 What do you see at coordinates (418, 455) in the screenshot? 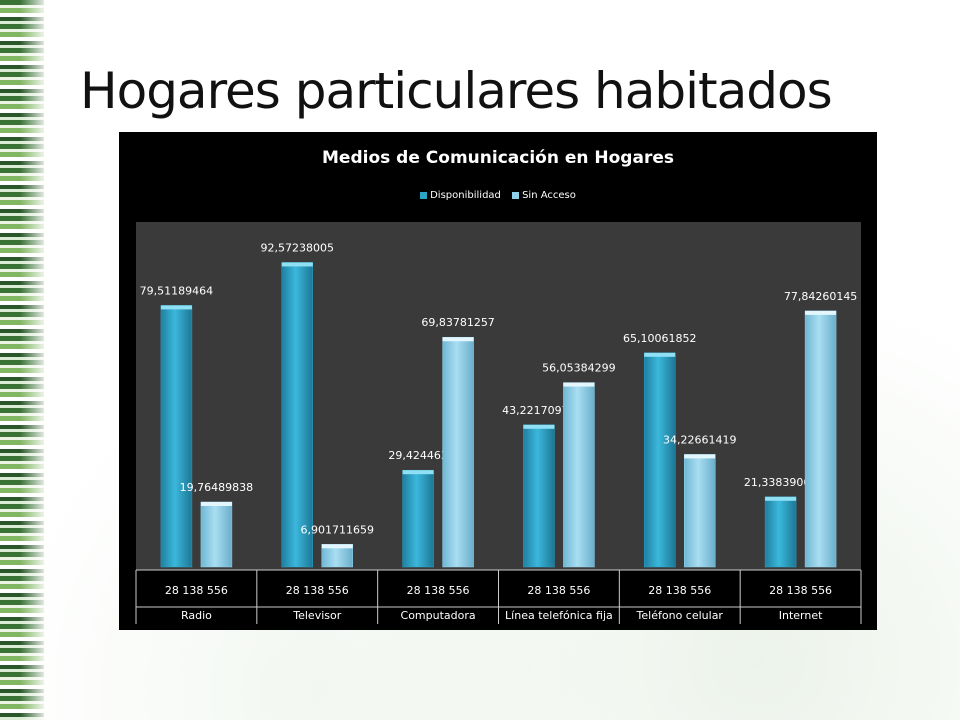
I see `data-label-0-2: 29,424463` at bounding box center [418, 455].